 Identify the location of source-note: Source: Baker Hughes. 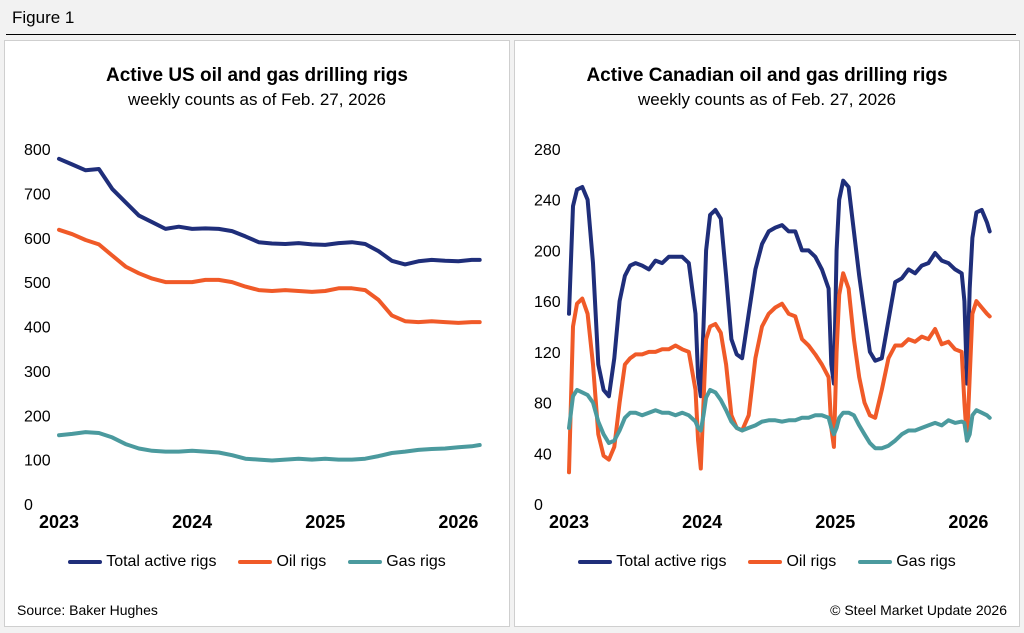
(87, 610).